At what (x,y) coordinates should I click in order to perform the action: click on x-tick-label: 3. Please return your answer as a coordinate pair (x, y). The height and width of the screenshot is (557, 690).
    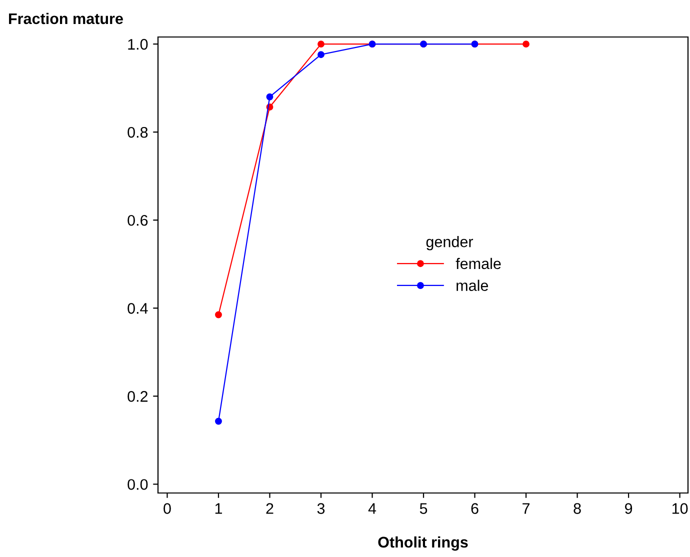
    Looking at the image, I should click on (321, 508).